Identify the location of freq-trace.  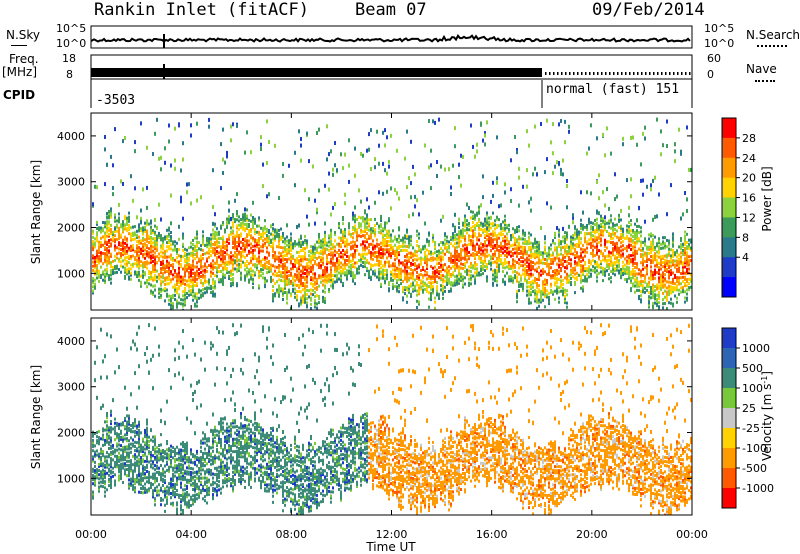
(316, 72).